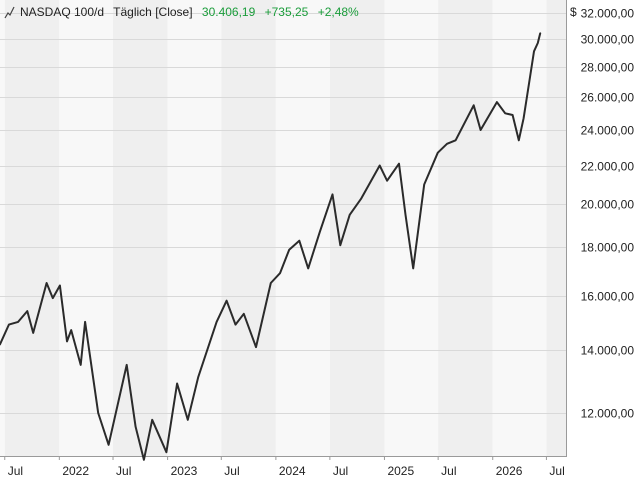 This screenshot has width=640, height=485. I want to click on change-absolute: +735,25, so click(287, 12).